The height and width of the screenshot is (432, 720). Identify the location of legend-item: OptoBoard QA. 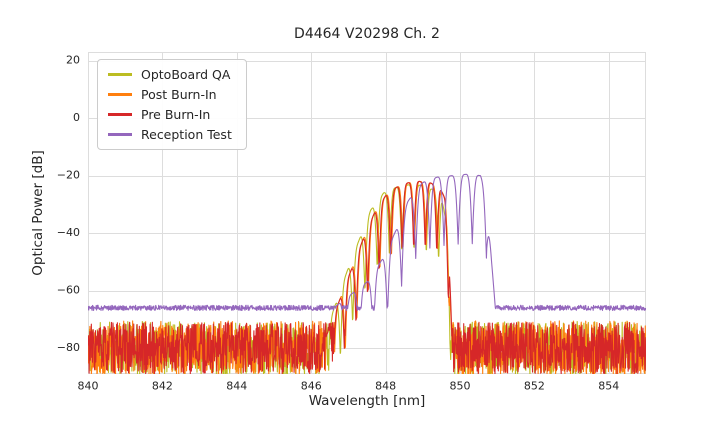
(170, 74).